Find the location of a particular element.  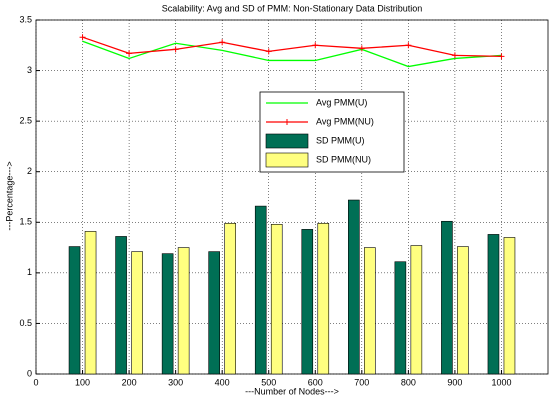

y-tick-label: 1 is located at coordinates (29, 272).